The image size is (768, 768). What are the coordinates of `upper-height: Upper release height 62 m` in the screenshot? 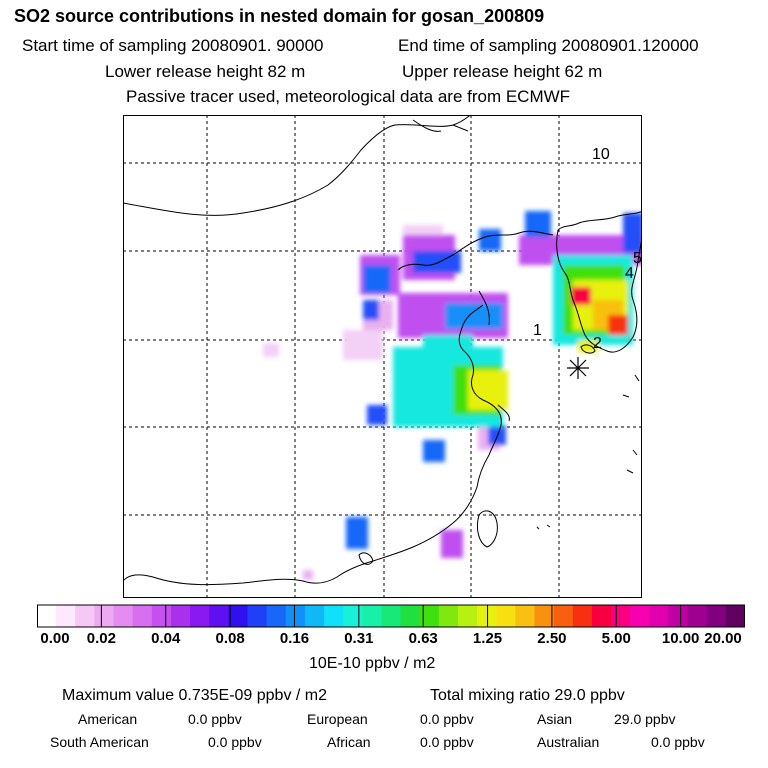 It's located at (502, 71).